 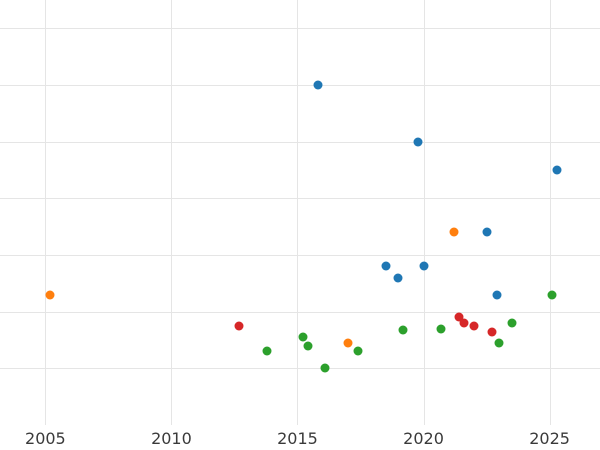 What do you see at coordinates (171, 438) in the screenshot?
I see `x-tick-label: 2010` at bounding box center [171, 438].